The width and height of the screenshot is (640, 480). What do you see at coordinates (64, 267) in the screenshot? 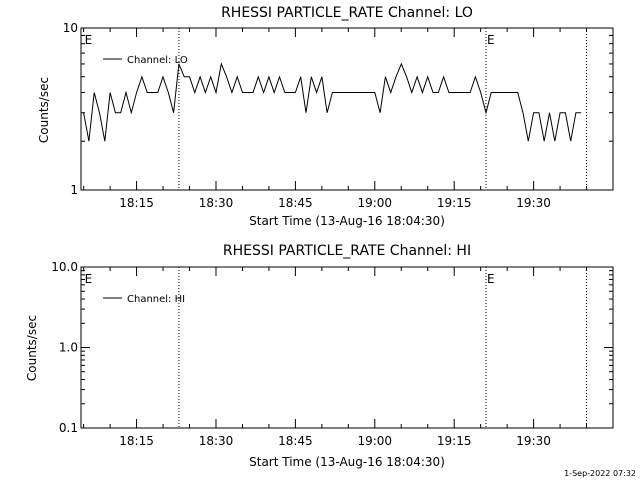
I see `y-tick-label: 10.0` at bounding box center [64, 267].